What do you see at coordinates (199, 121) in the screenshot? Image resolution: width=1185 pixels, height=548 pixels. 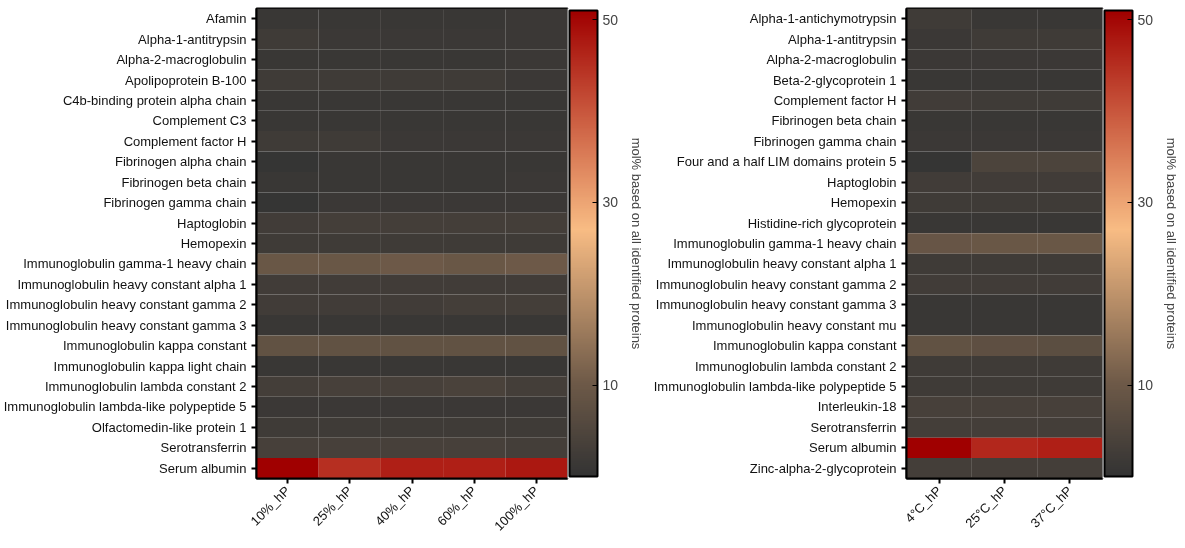 I see `y-tick-label: Complement C3` at bounding box center [199, 121].